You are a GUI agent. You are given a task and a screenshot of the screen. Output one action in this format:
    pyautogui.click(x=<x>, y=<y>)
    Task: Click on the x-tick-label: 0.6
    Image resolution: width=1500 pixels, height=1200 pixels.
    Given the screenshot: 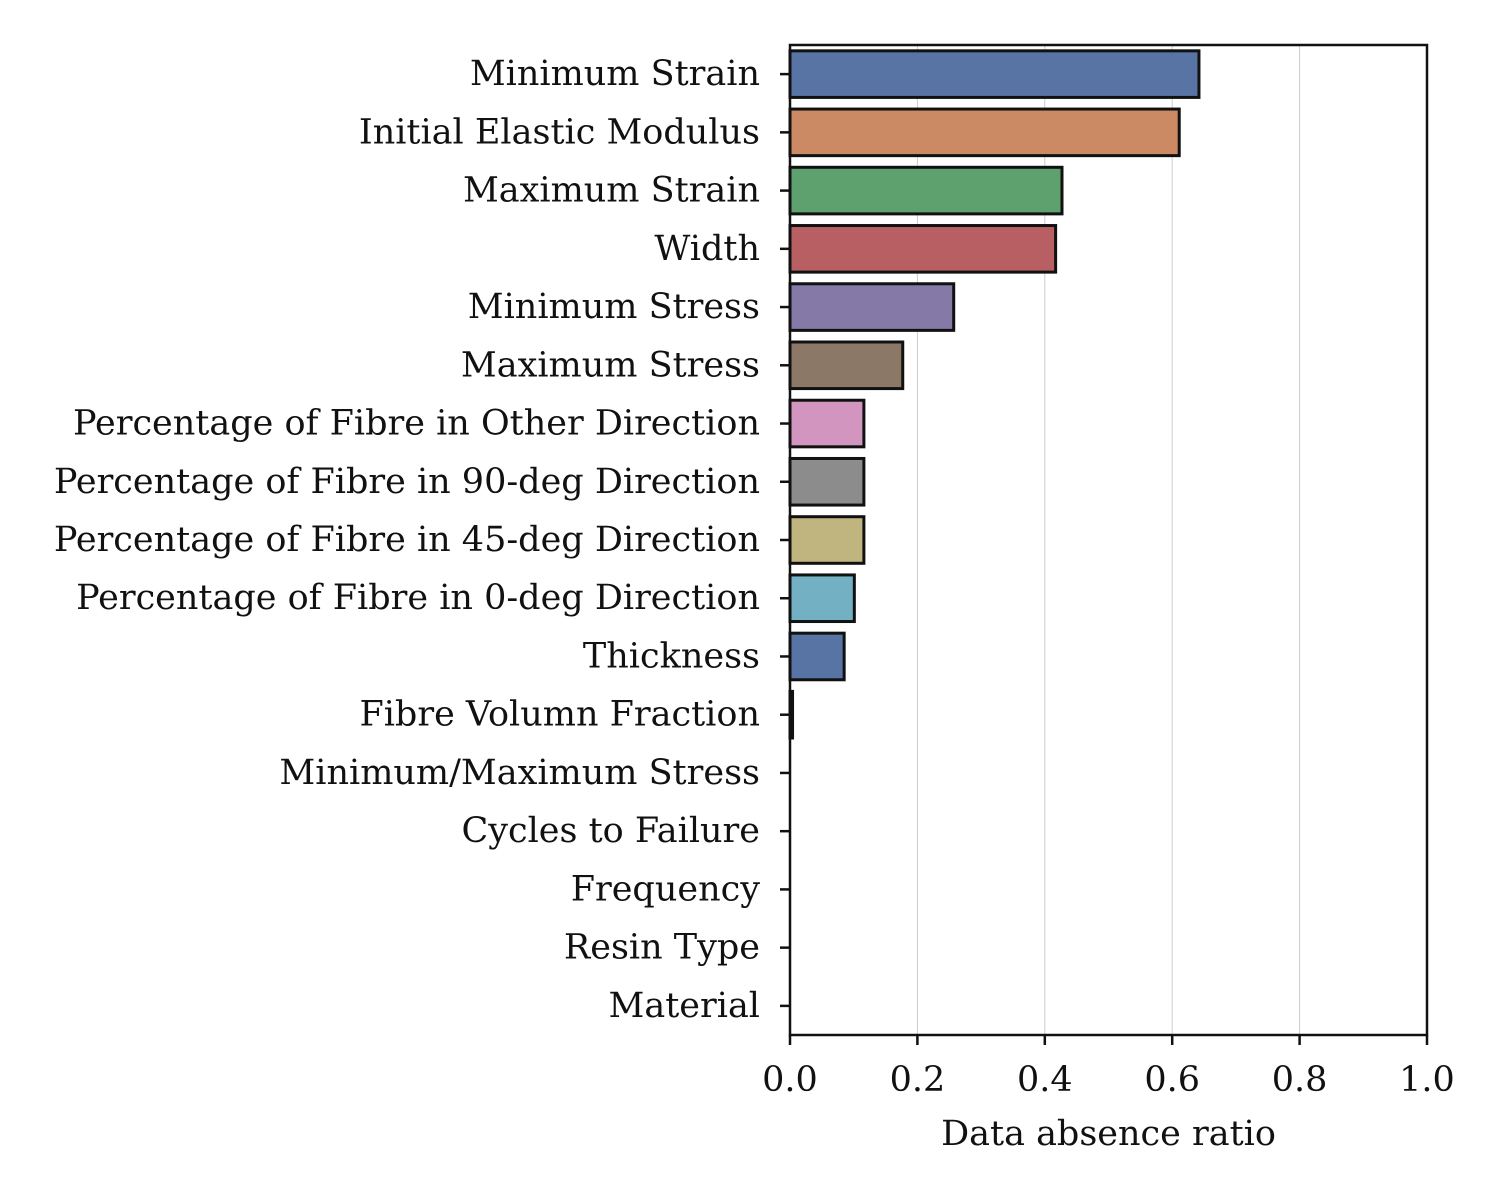 What is the action you would take?
    pyautogui.click(x=1172, y=1080)
    